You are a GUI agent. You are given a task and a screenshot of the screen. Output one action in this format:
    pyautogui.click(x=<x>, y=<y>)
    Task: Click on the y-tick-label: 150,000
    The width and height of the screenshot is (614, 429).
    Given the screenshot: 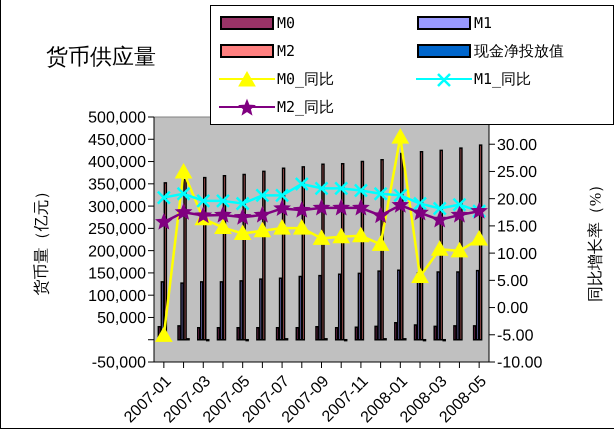 What is the action you would take?
    pyautogui.click(x=117, y=274)
    